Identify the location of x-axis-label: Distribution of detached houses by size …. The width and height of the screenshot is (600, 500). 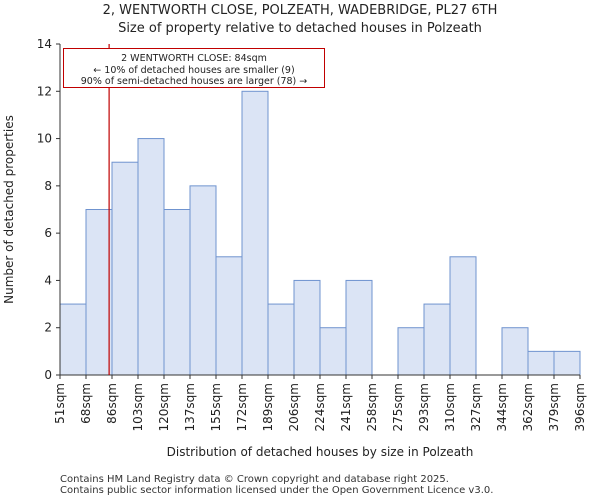
(320, 452).